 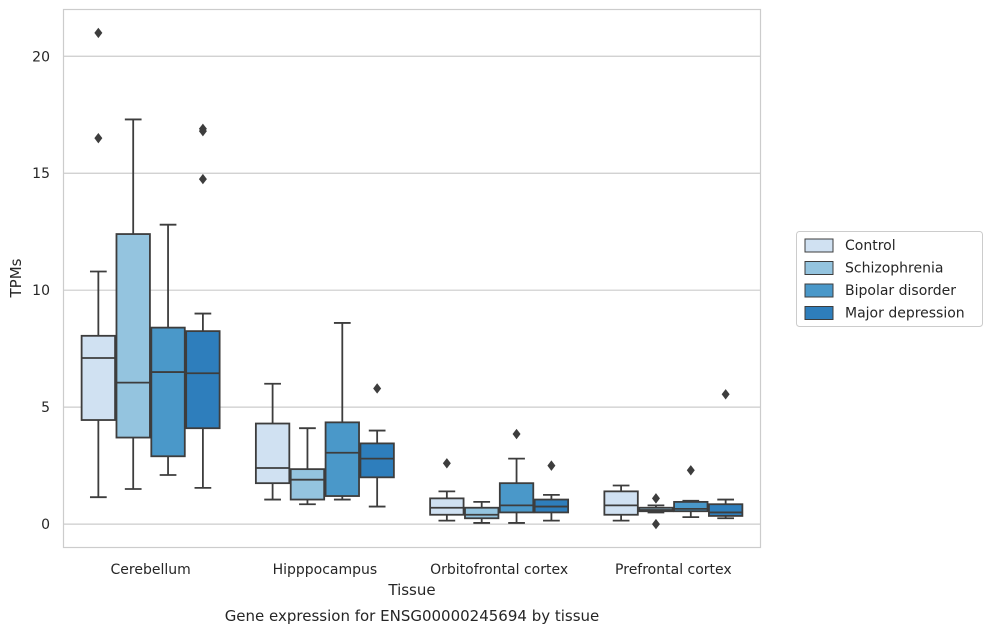 I want to click on x-tick-label: Cerebellum, so click(x=151, y=570).